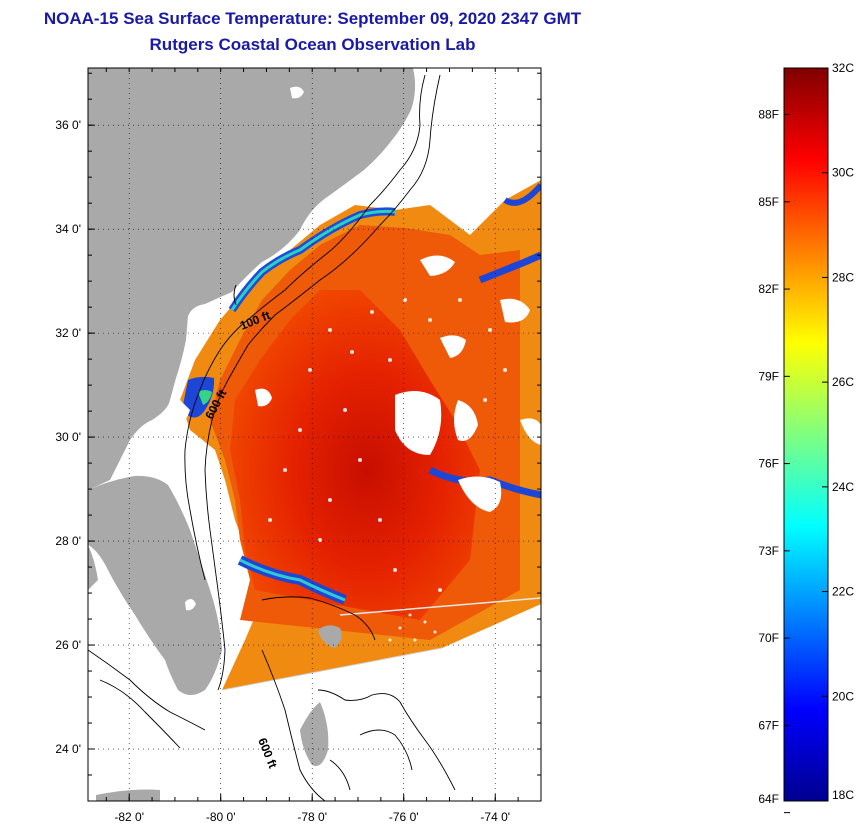 This screenshot has width=865, height=832. Describe the element at coordinates (495, 817) in the screenshot. I see `lon-tick-label: -74 0'` at that location.